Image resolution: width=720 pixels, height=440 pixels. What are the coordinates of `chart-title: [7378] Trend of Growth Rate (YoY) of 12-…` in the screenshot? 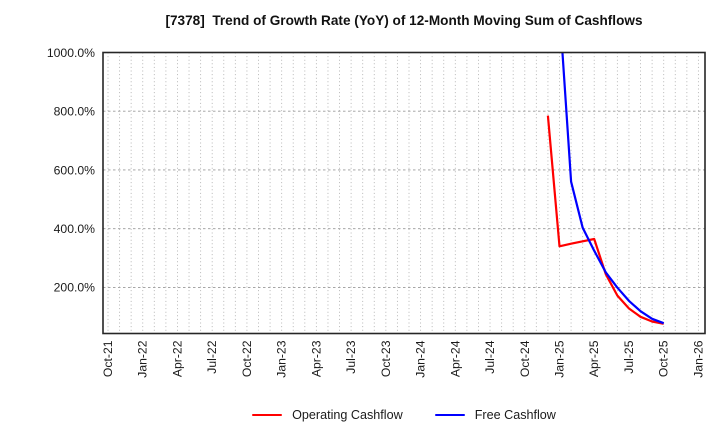 It's located at (404, 20).